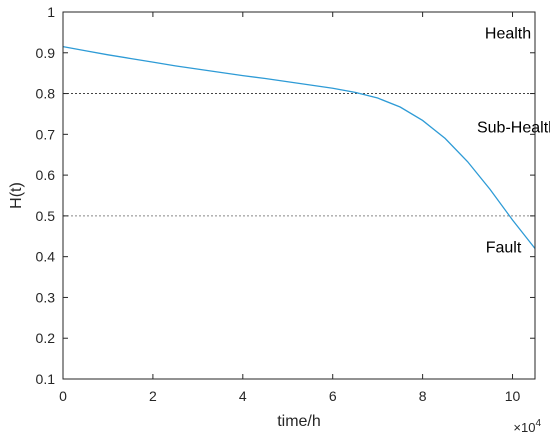  I want to click on x-tick-label: 10, so click(513, 396).